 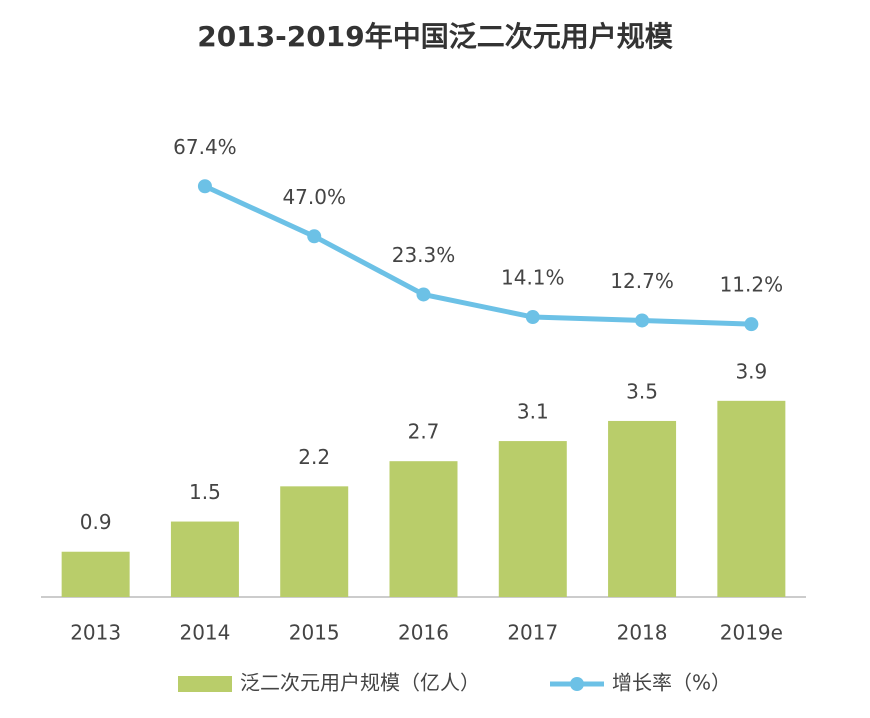 I want to click on x-tick-label: 2013, so click(x=95, y=633).